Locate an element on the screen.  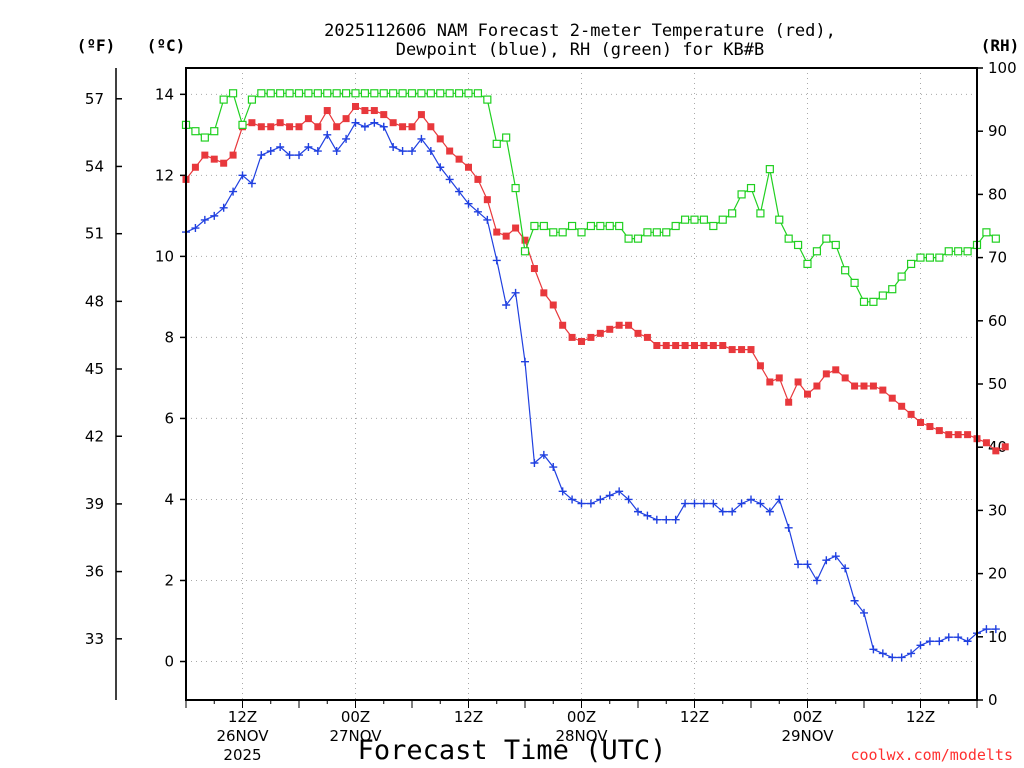
rh-axis-unit: (RH) is located at coordinates (1000, 45).